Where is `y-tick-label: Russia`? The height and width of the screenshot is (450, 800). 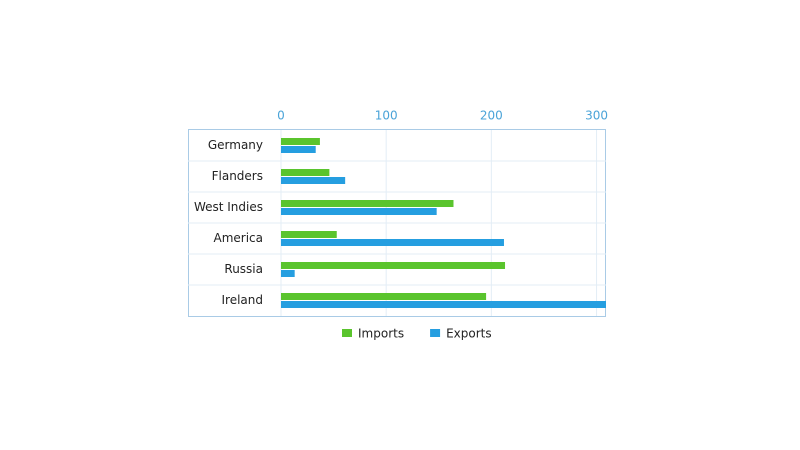
y-tick-label: Russia is located at coordinates (243, 269).